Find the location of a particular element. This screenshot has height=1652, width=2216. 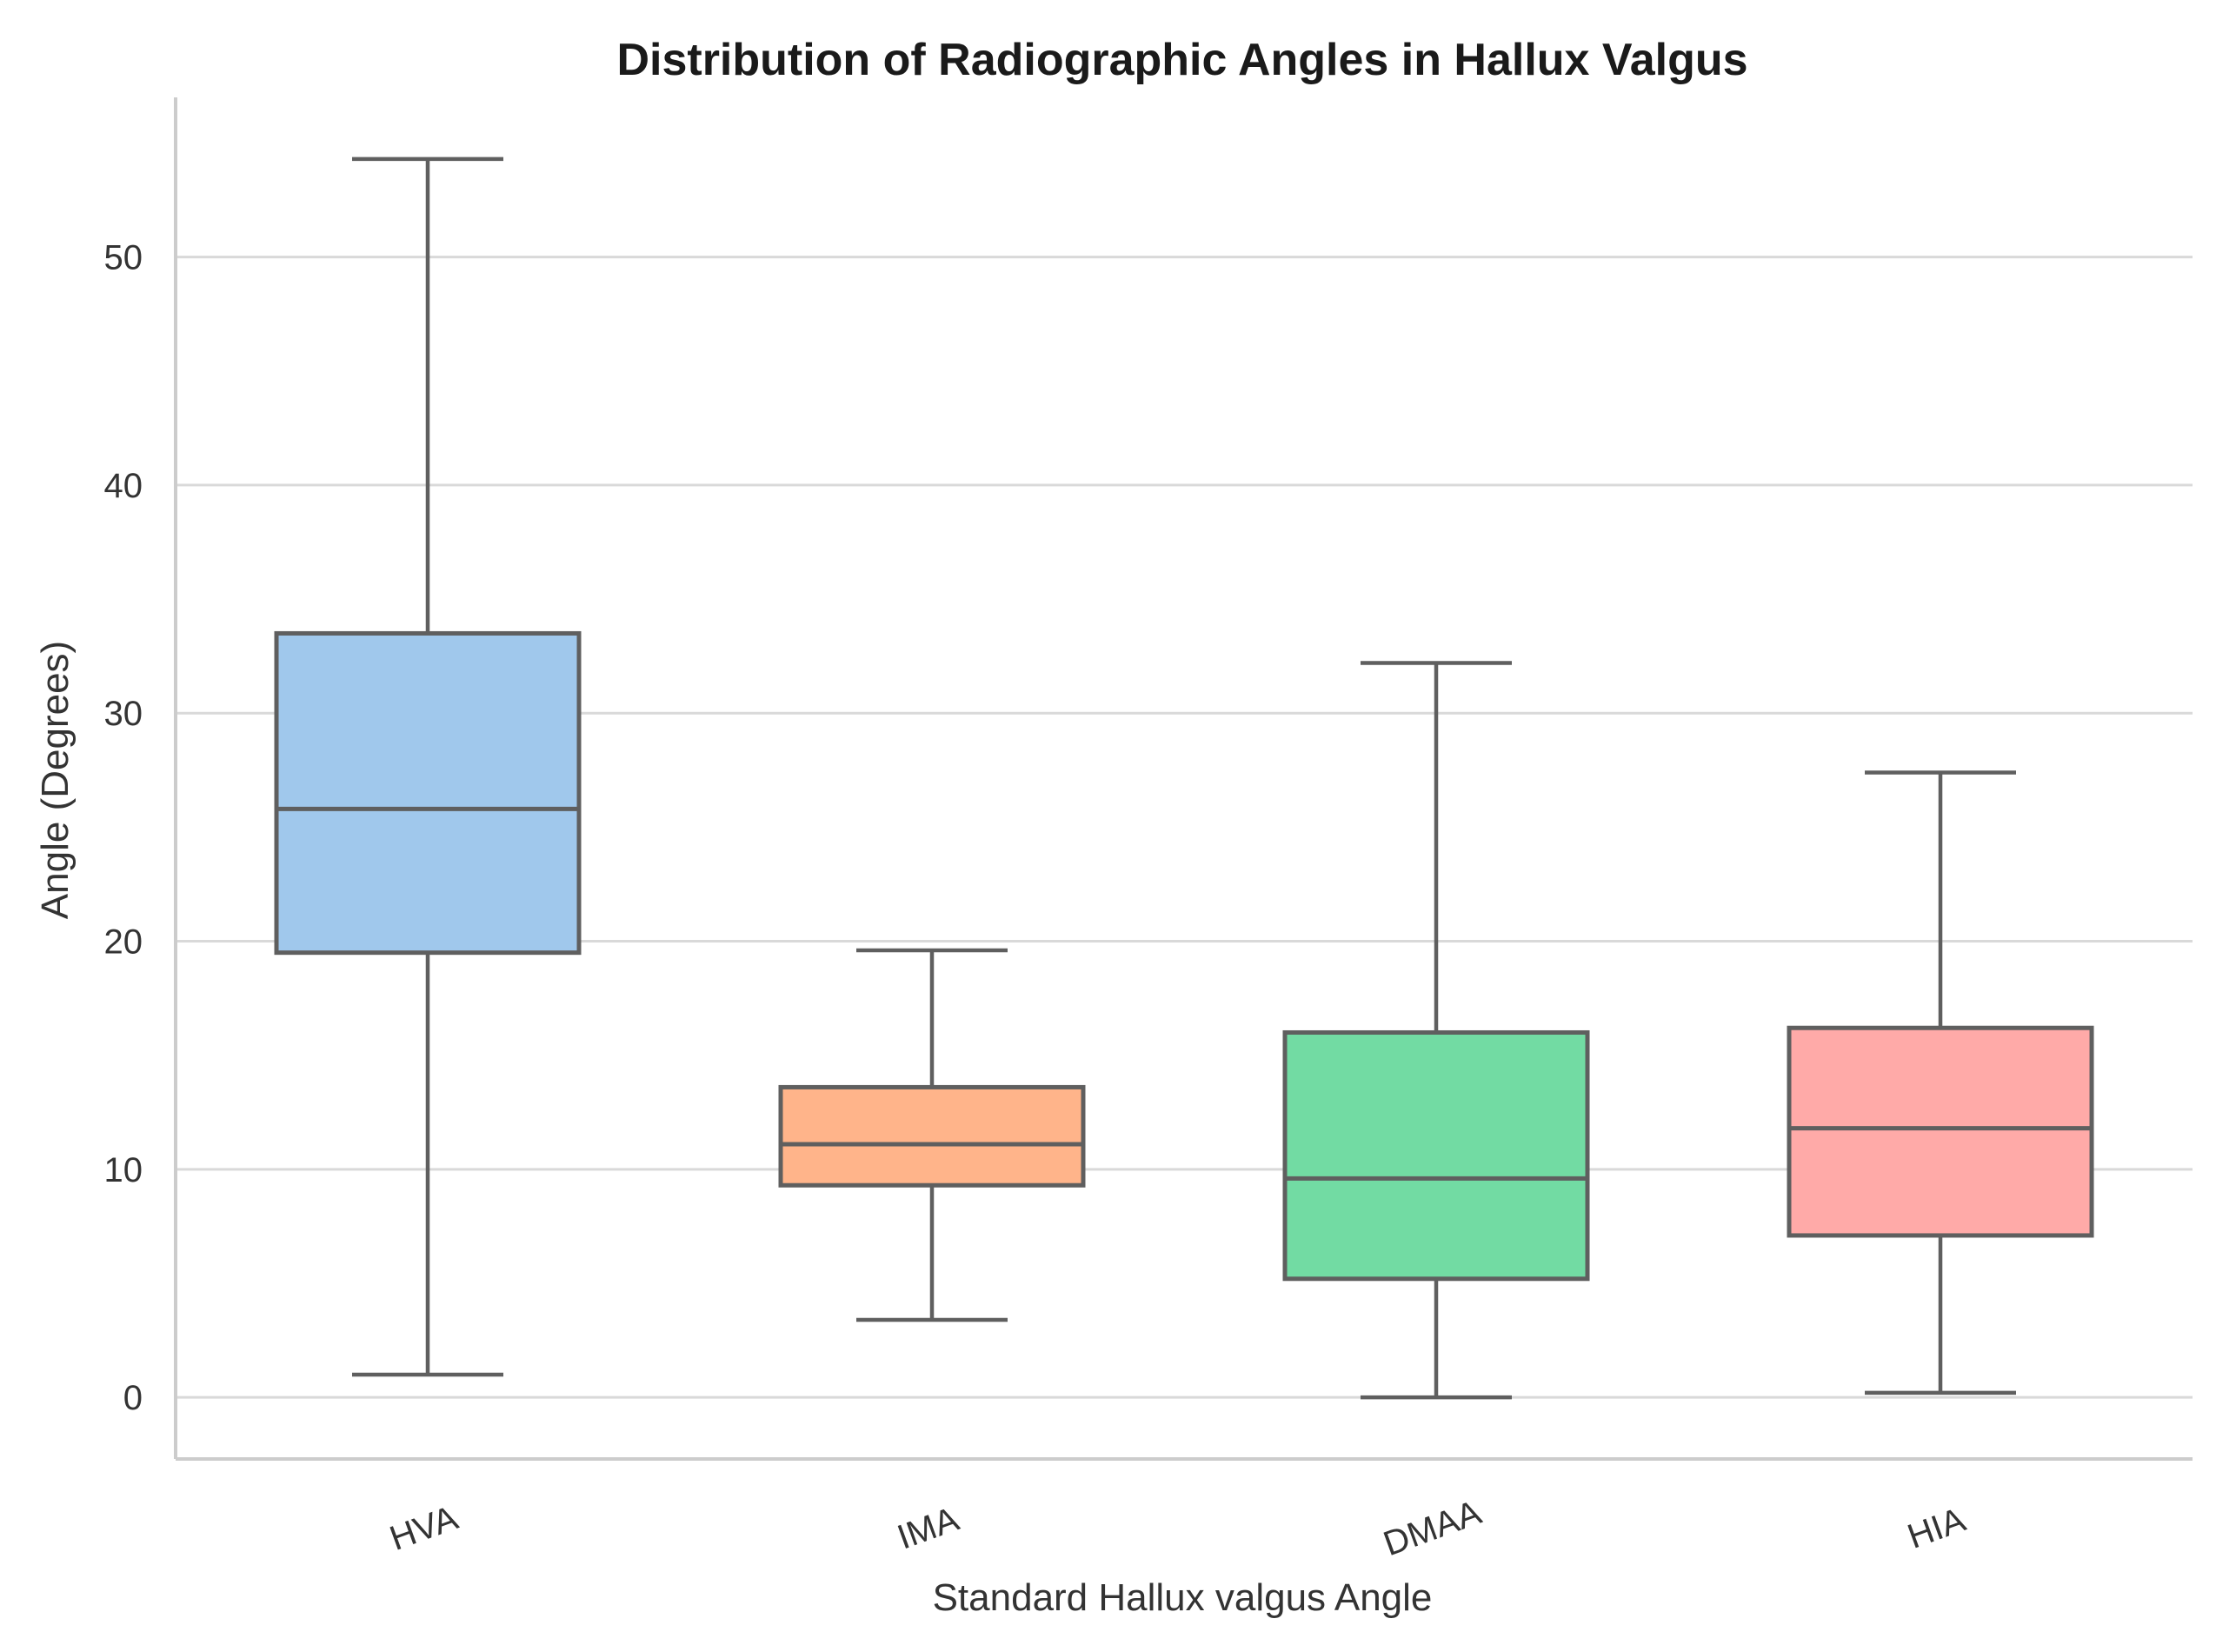

x-tick-label-ima: IMA is located at coordinates (928, 1528).